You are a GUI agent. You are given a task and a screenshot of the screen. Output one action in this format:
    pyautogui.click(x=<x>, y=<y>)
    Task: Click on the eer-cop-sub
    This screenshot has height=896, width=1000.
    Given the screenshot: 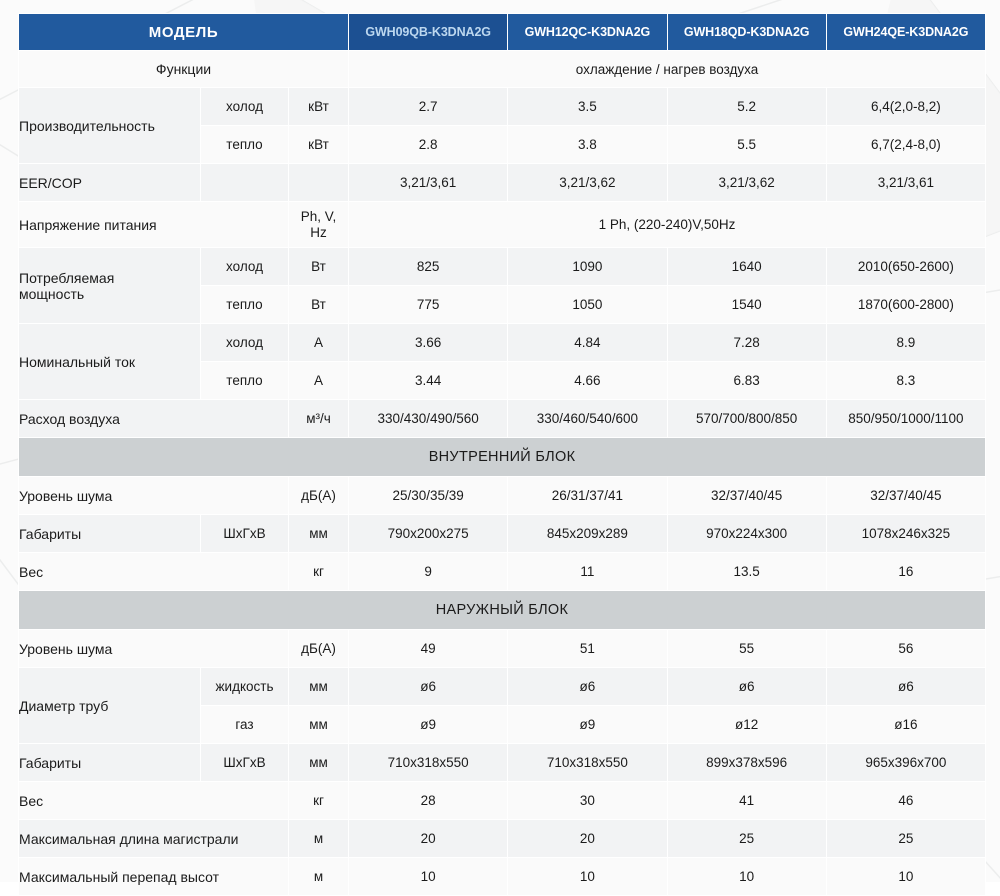 What is the action you would take?
    pyautogui.click(x=244, y=182)
    